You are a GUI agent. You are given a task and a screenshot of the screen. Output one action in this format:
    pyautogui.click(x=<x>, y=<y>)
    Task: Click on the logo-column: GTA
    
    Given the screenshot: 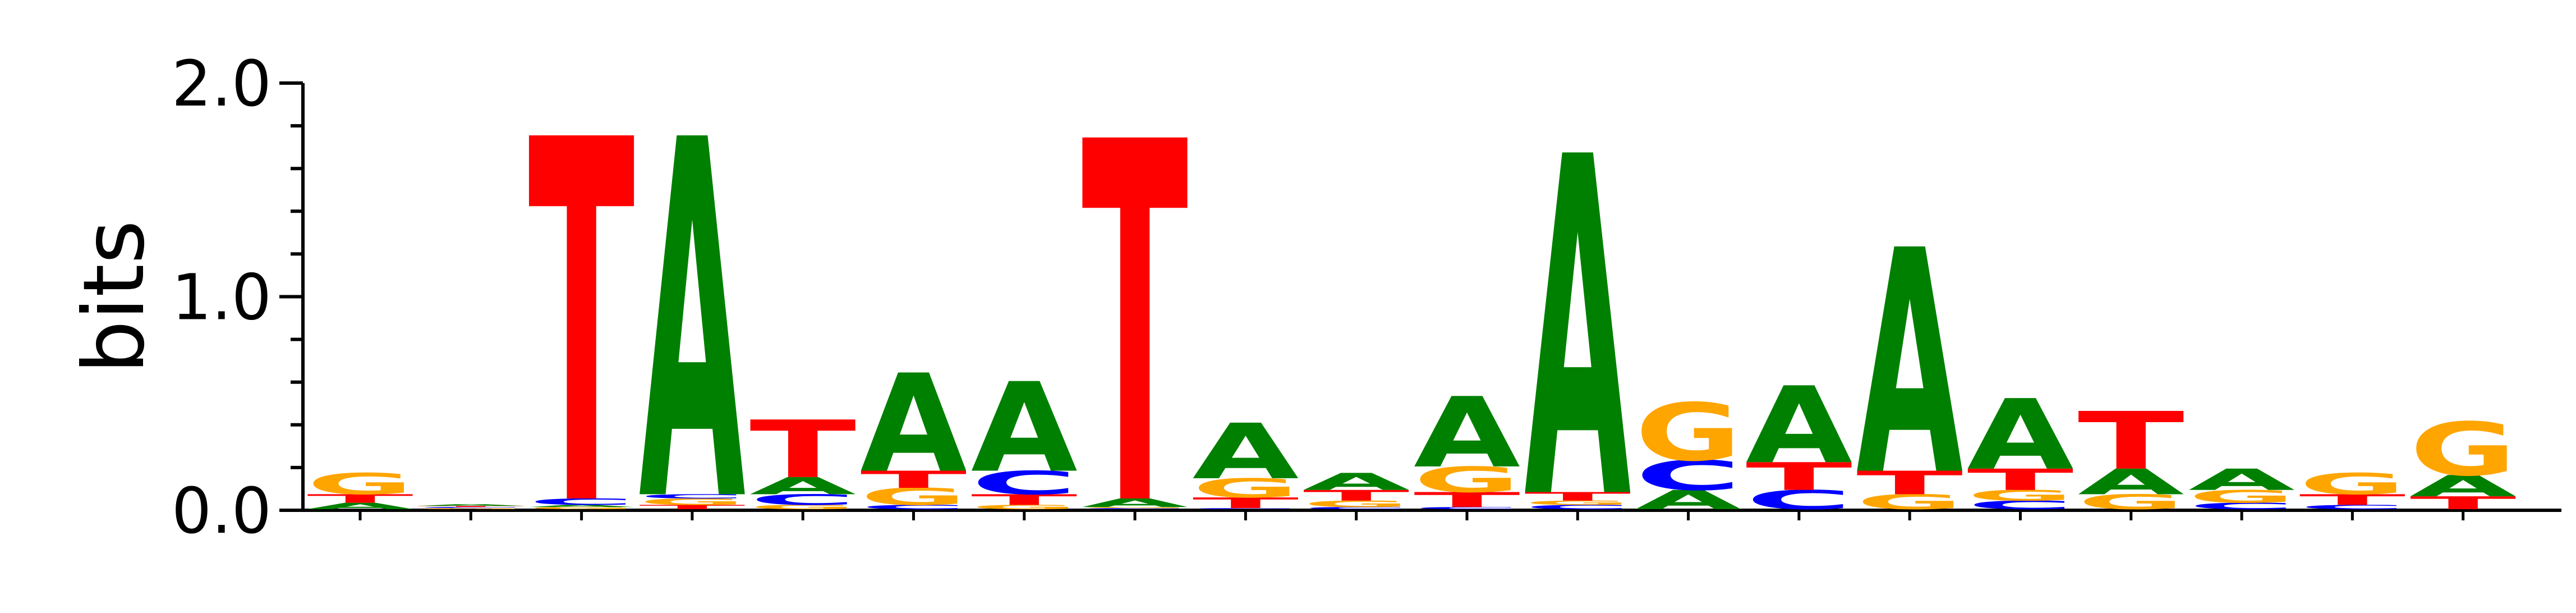 What is the action you would take?
    pyautogui.click(x=1910, y=365)
    